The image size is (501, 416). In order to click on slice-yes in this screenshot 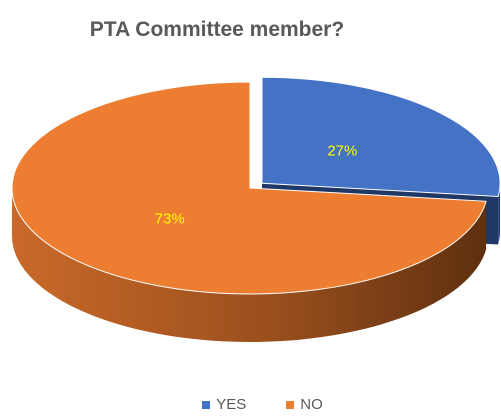, I will do `click(381, 137)`.